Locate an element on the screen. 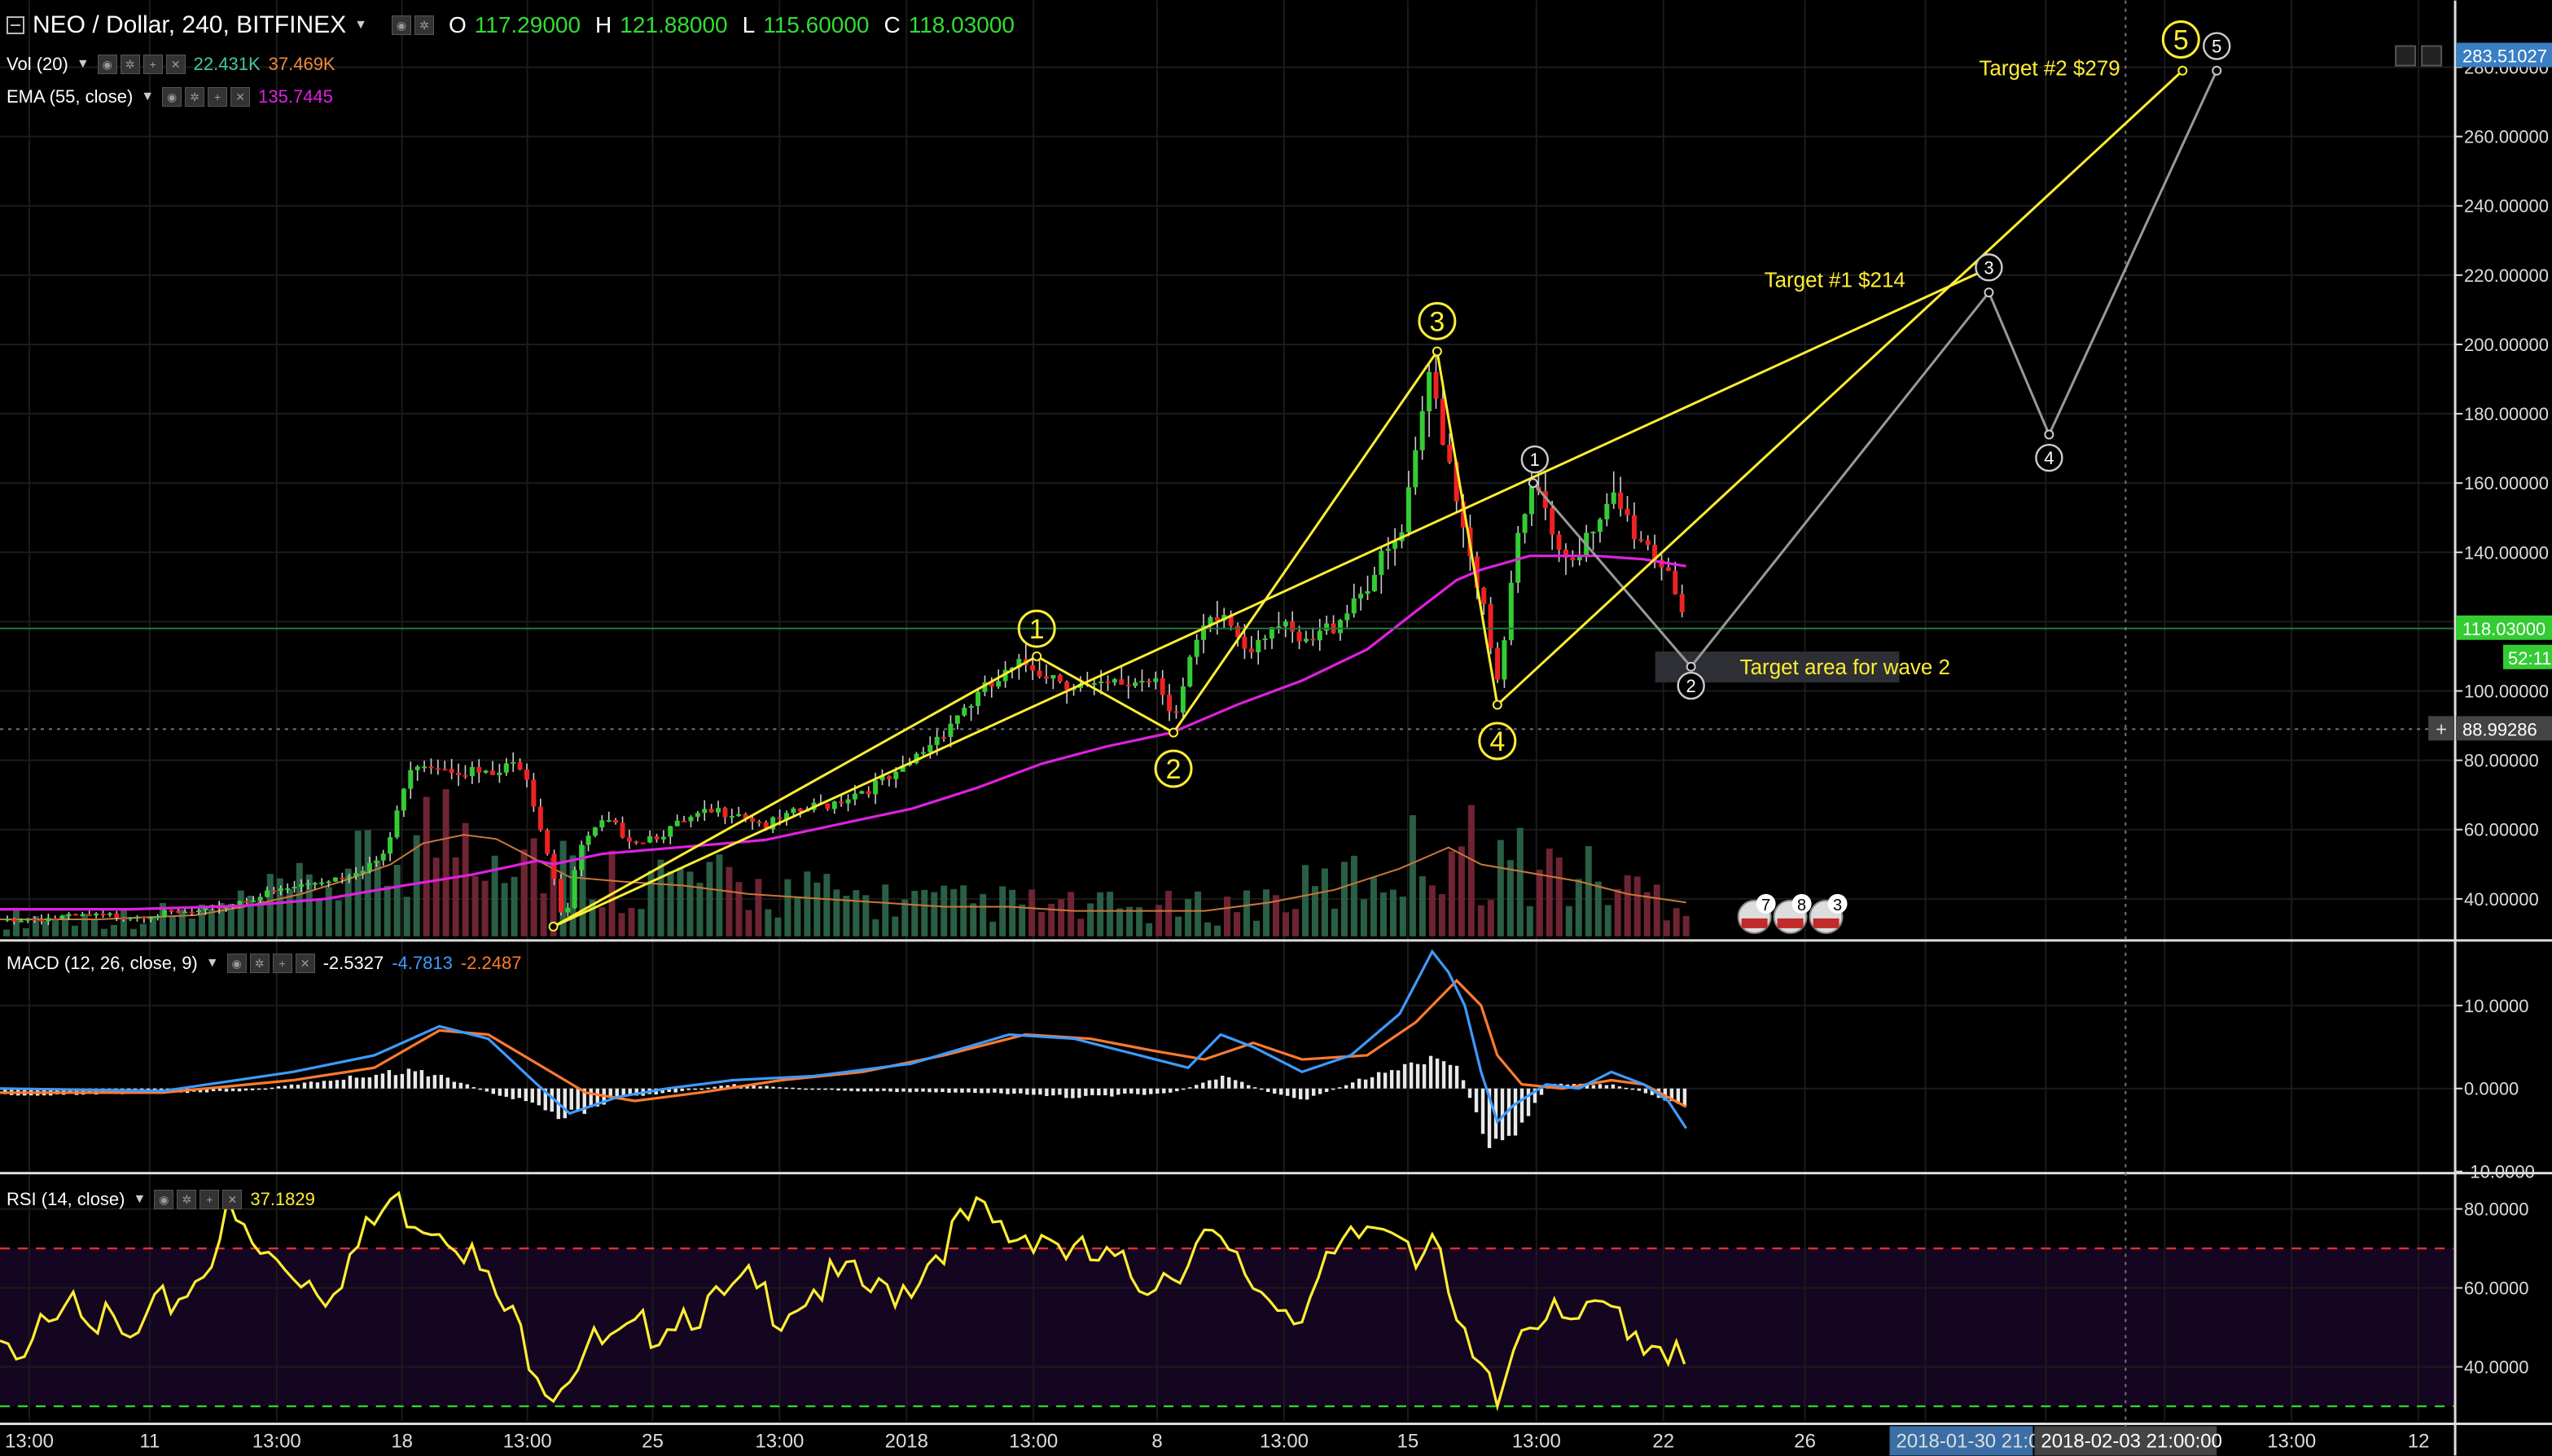 This screenshot has width=2552, height=1456. macd-axis: 10.0000 0.0000 -10.0000 is located at coordinates (2494, 1089).